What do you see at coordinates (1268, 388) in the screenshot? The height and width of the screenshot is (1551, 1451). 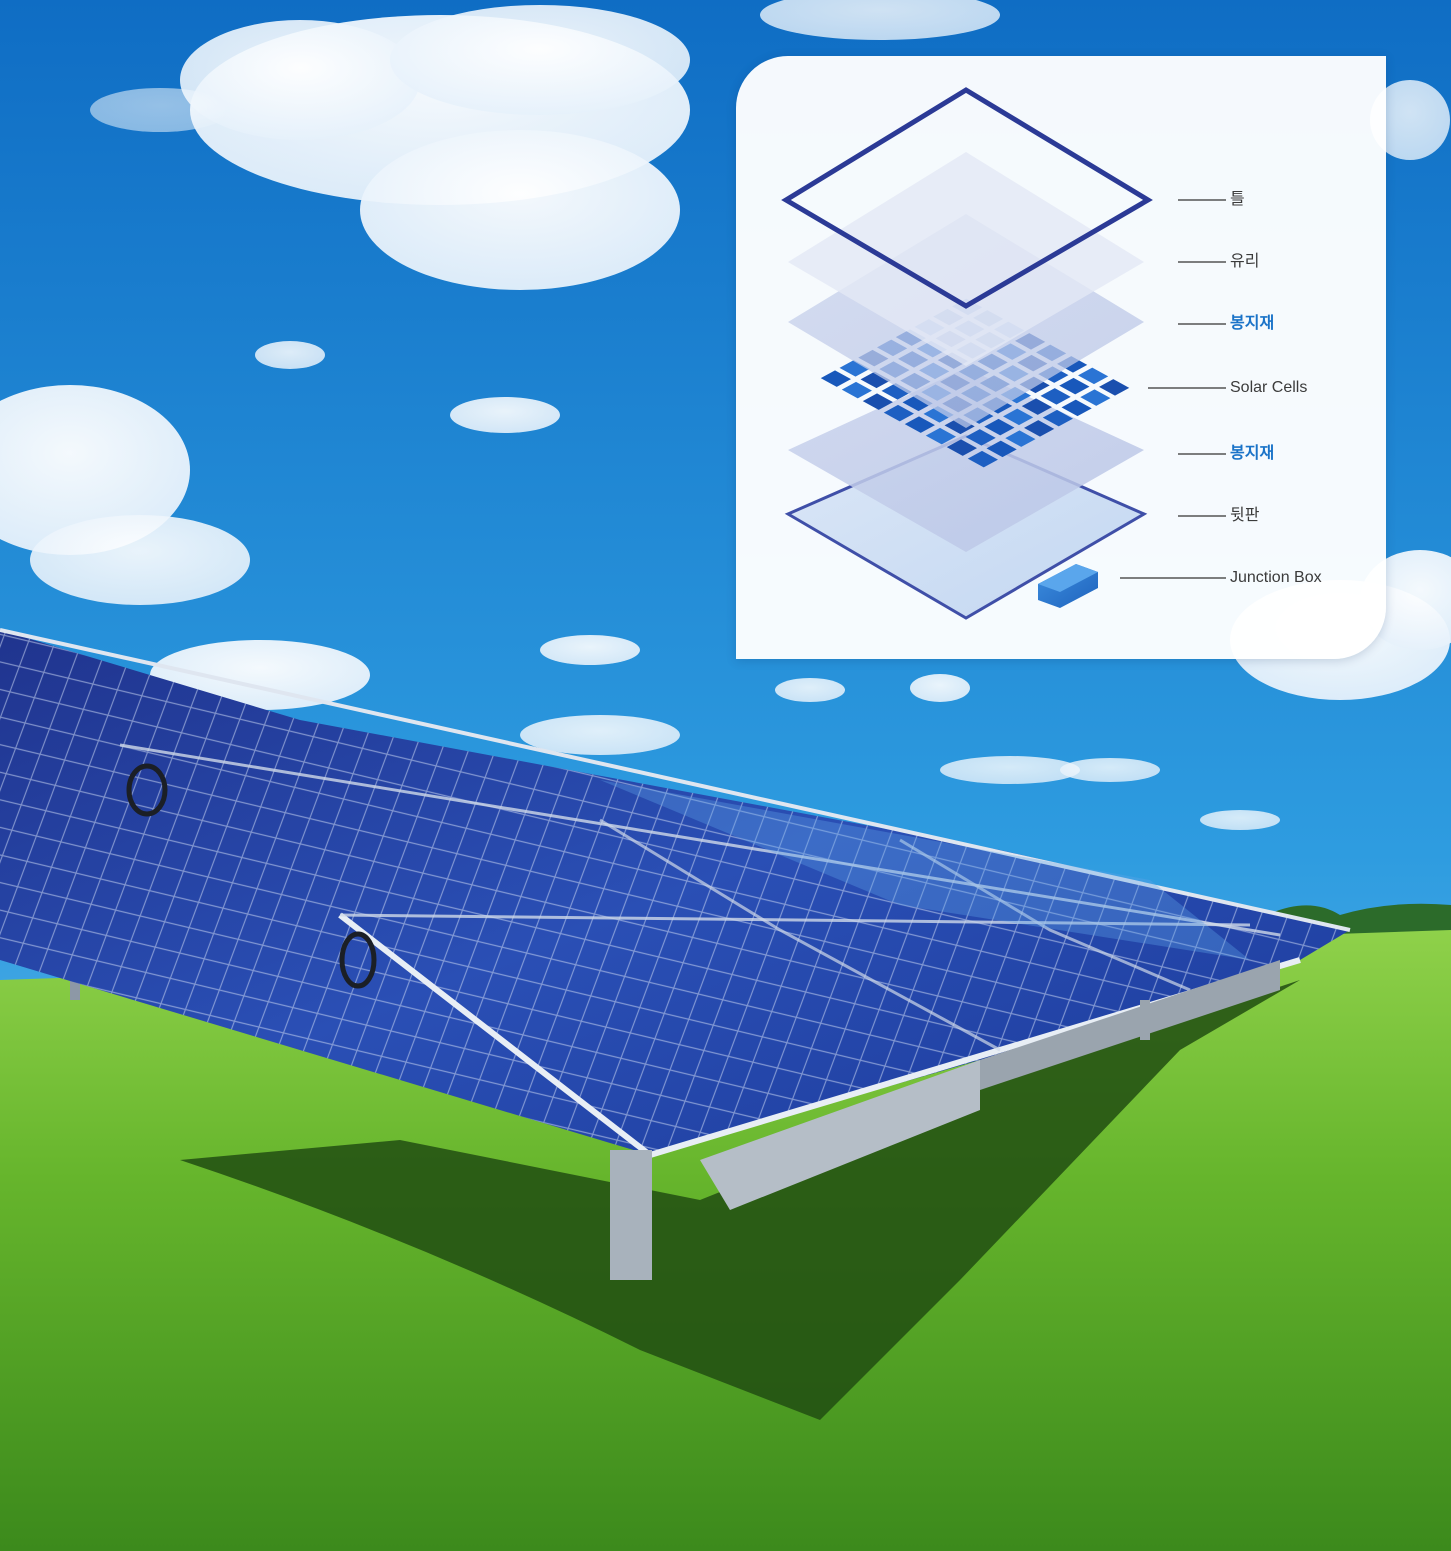 I see `label-solar-cells: Solar Cells` at bounding box center [1268, 388].